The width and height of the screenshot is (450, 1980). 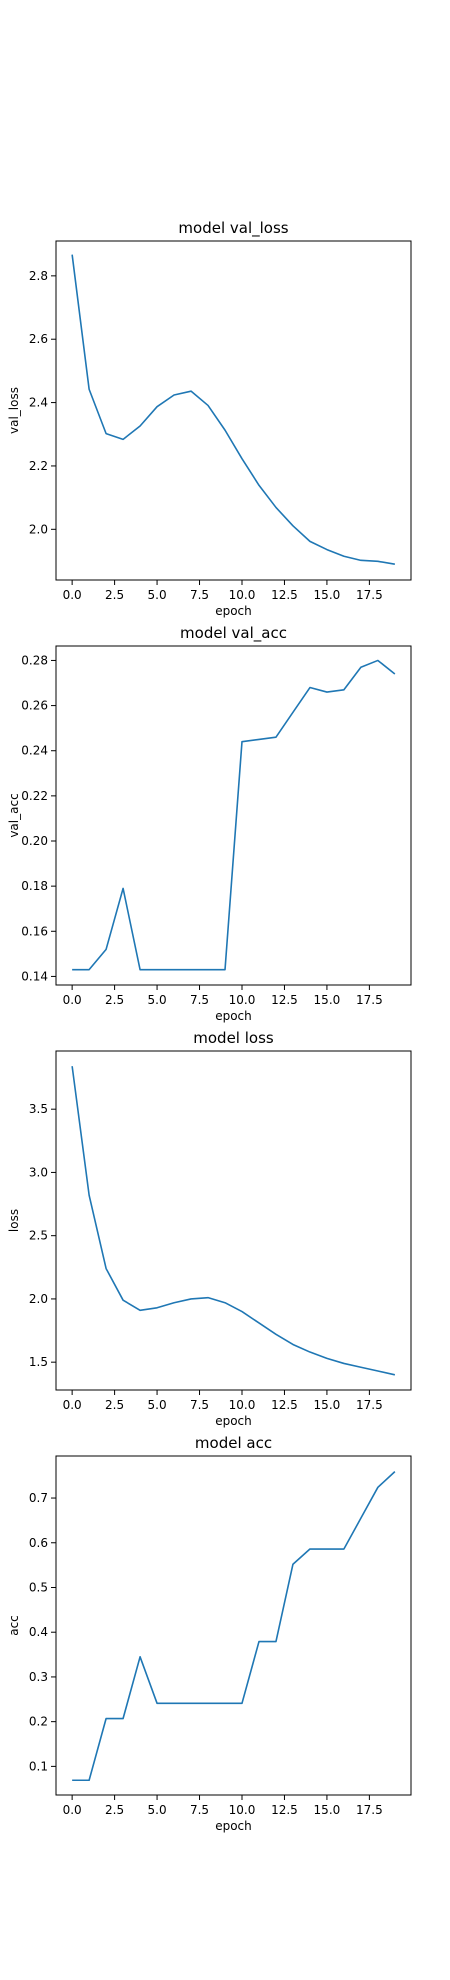 I want to click on y-tick-label: 2.4, so click(x=38, y=403).